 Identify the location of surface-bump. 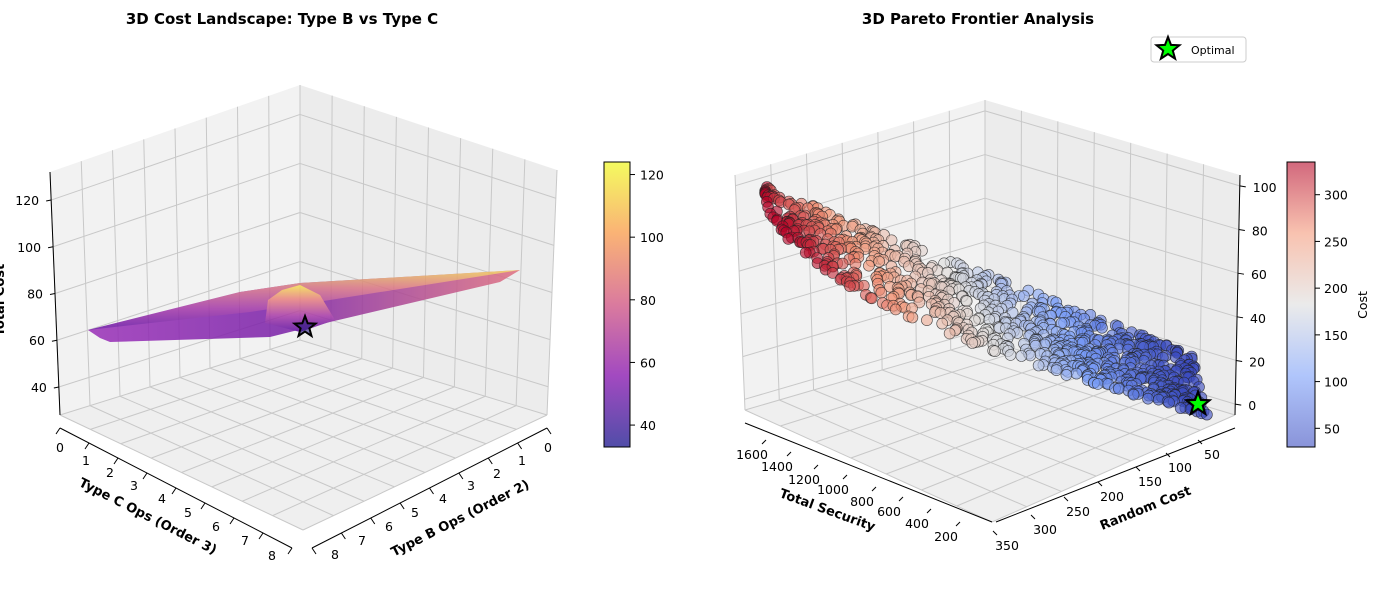
(300, 308).